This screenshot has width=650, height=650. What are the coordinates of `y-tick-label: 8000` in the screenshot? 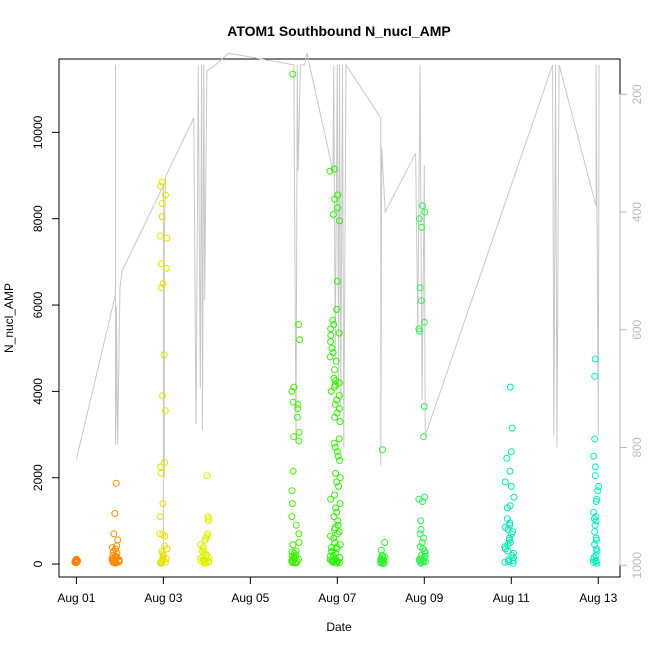 It's located at (38, 218).